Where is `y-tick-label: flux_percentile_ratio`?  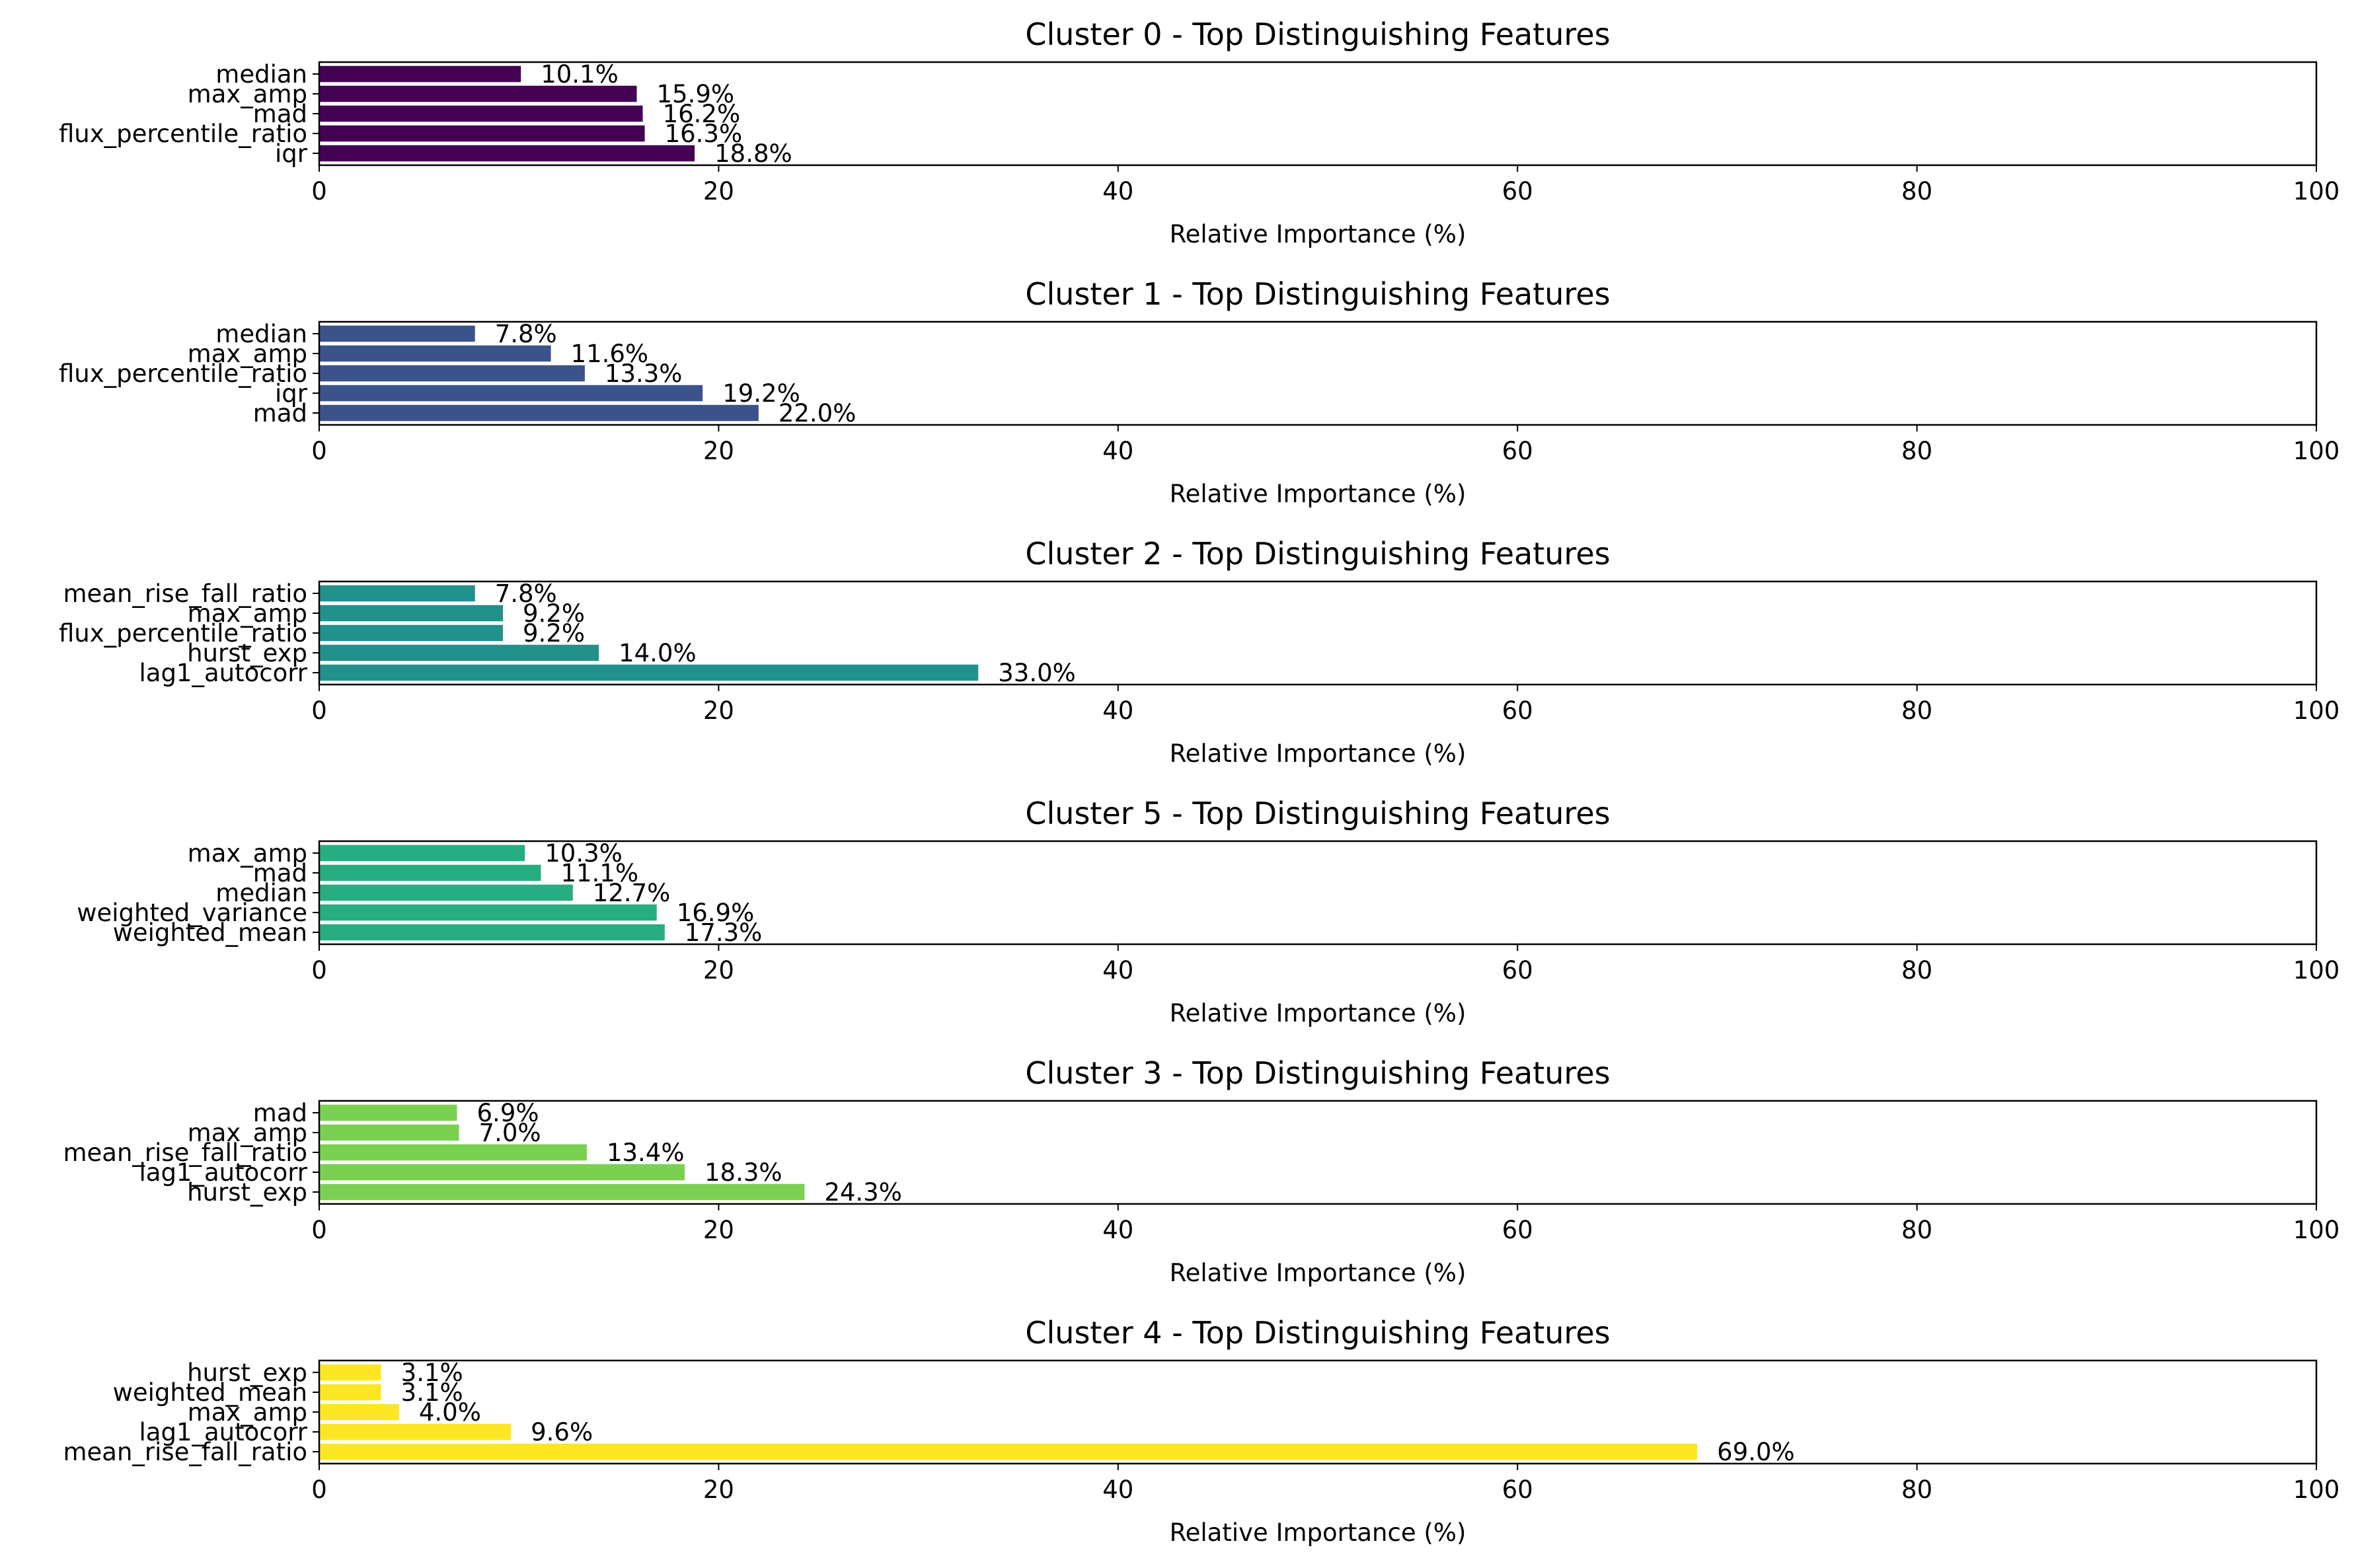 y-tick-label: flux_percentile_ratio is located at coordinates (183, 134).